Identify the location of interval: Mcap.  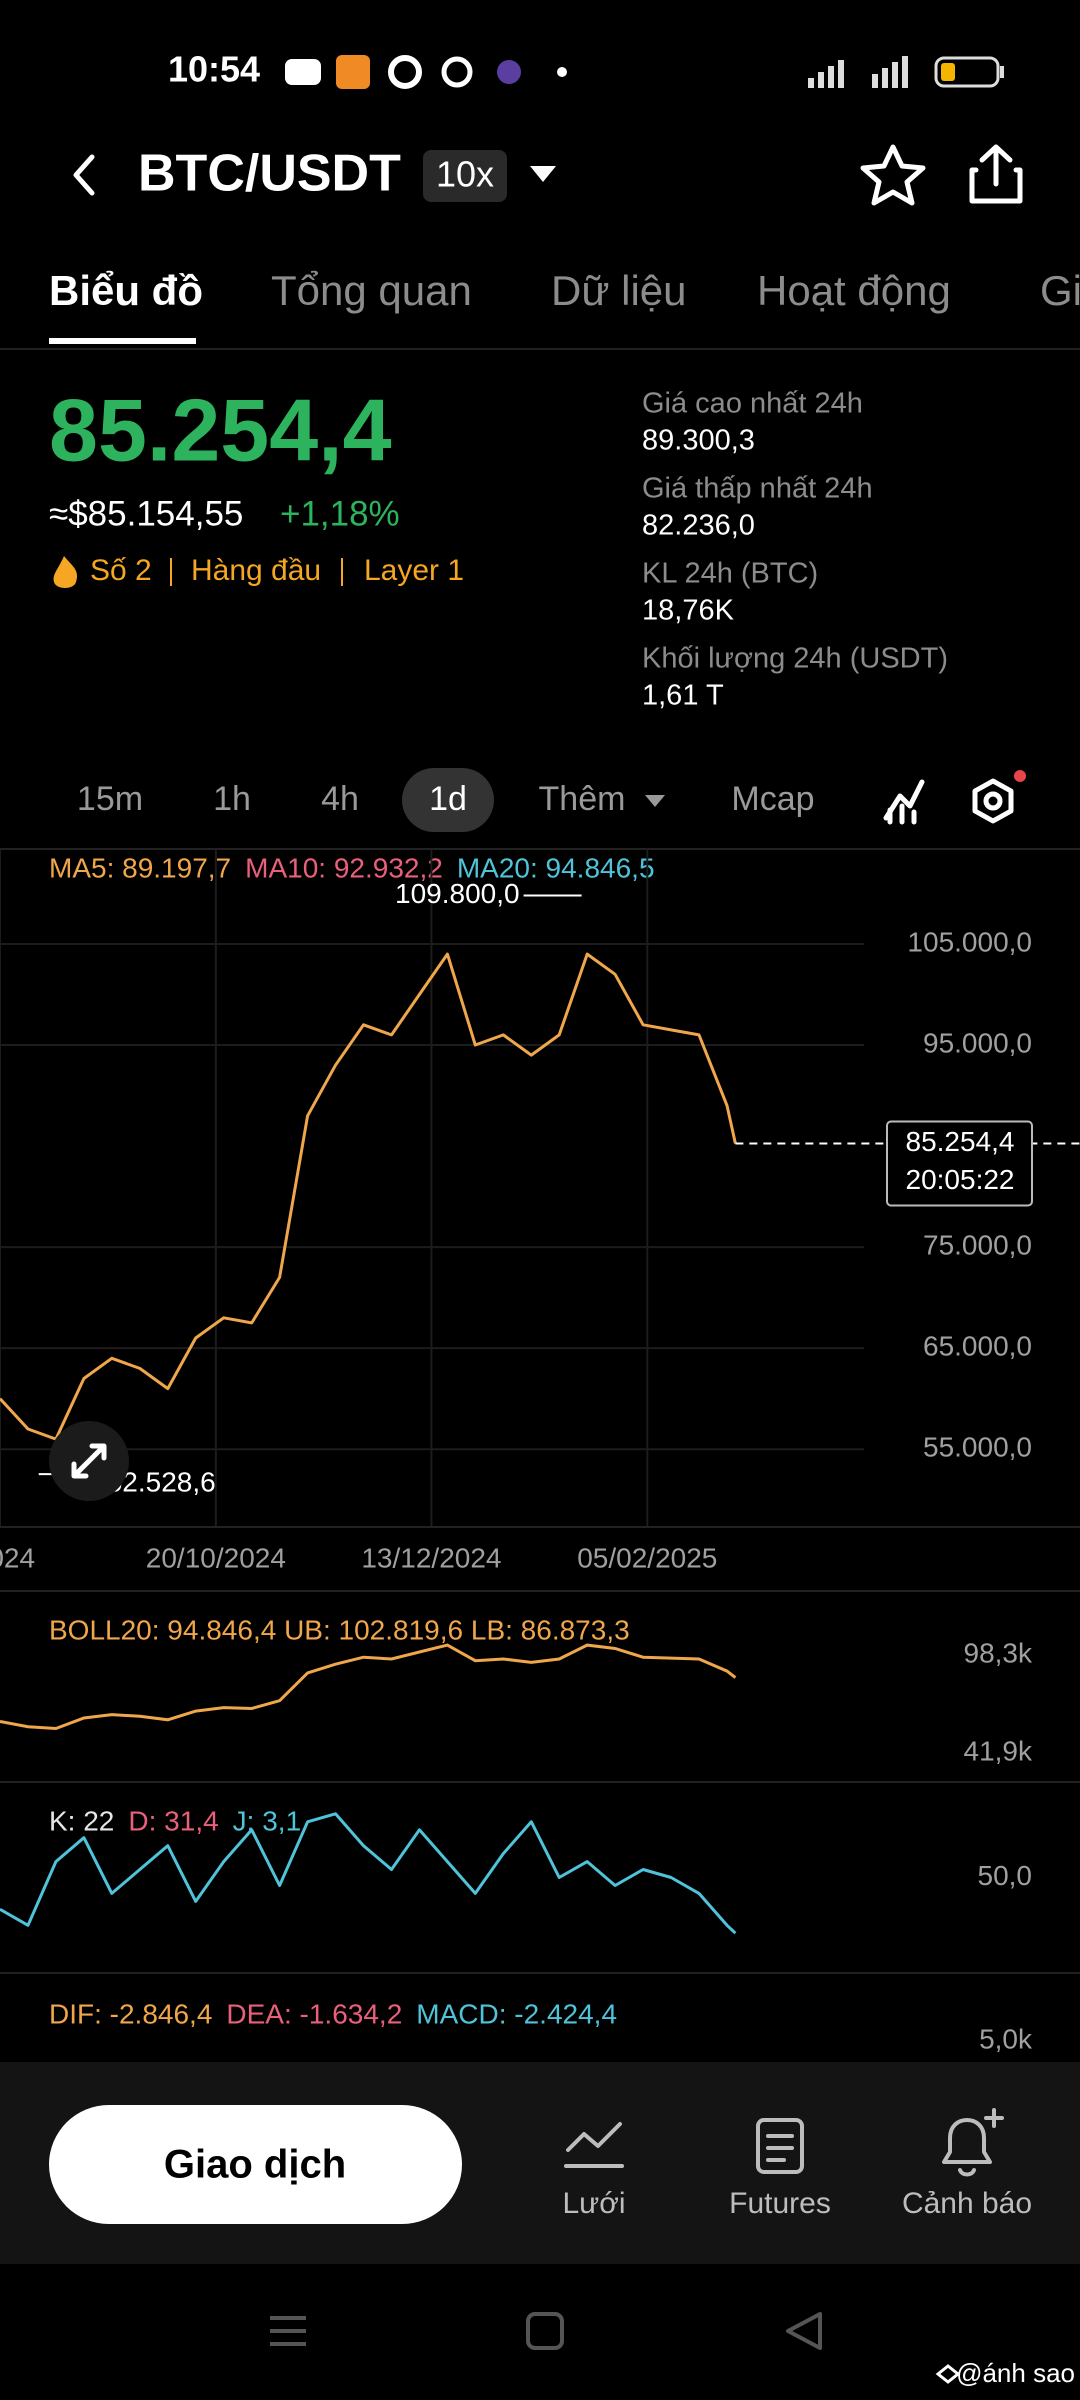
(772, 799).